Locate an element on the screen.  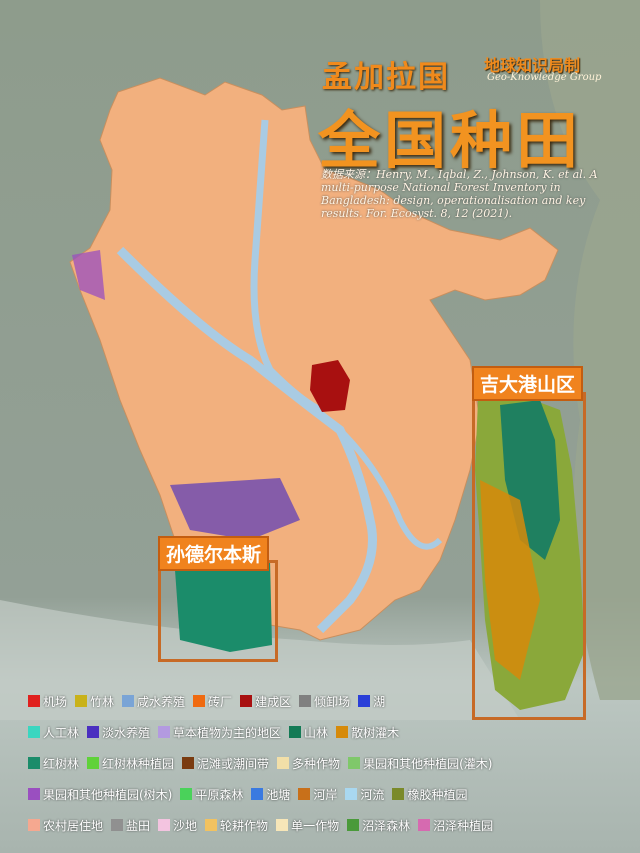
legend-row: 机场 竹林 咸水养殖 砖厂 建成区 倾卸场 湖 is located at coordinates (328, 701).